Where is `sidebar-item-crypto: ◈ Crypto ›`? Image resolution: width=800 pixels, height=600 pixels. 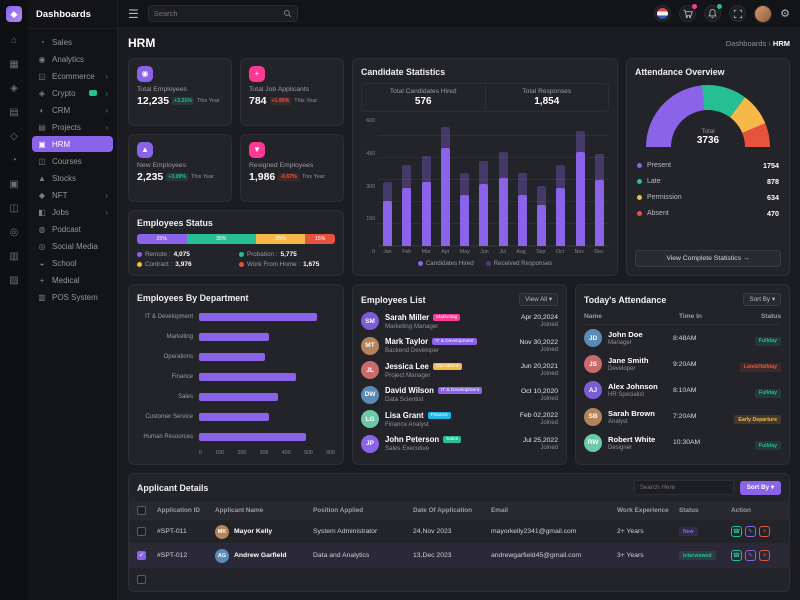
sidebar-item-crypto: ◈ Crypto › is located at coordinates (72, 93).